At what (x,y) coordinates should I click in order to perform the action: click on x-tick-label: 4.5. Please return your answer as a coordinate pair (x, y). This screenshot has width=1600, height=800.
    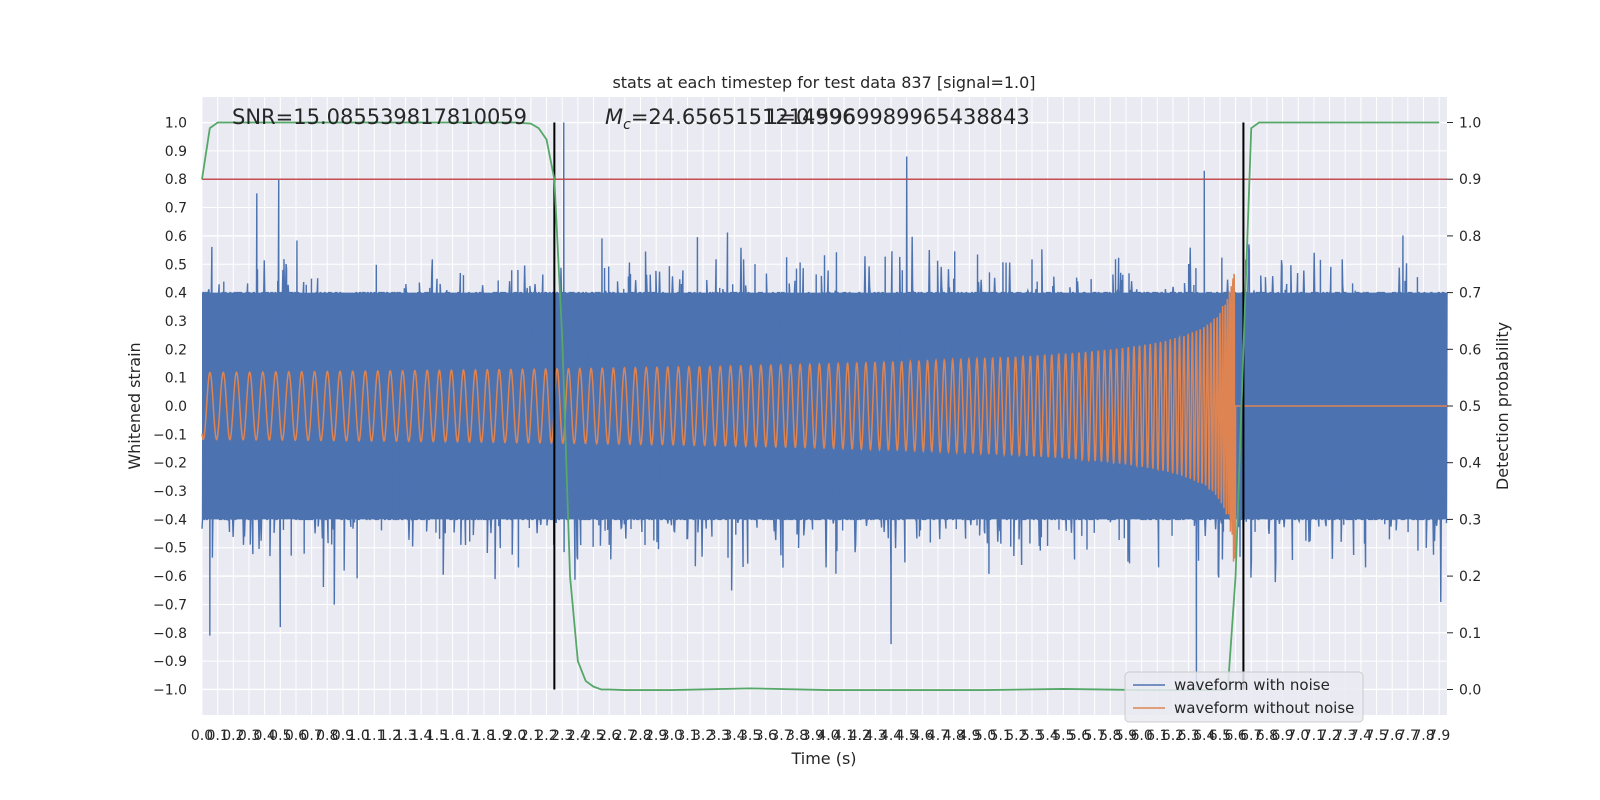
    Looking at the image, I should click on (907, 736).